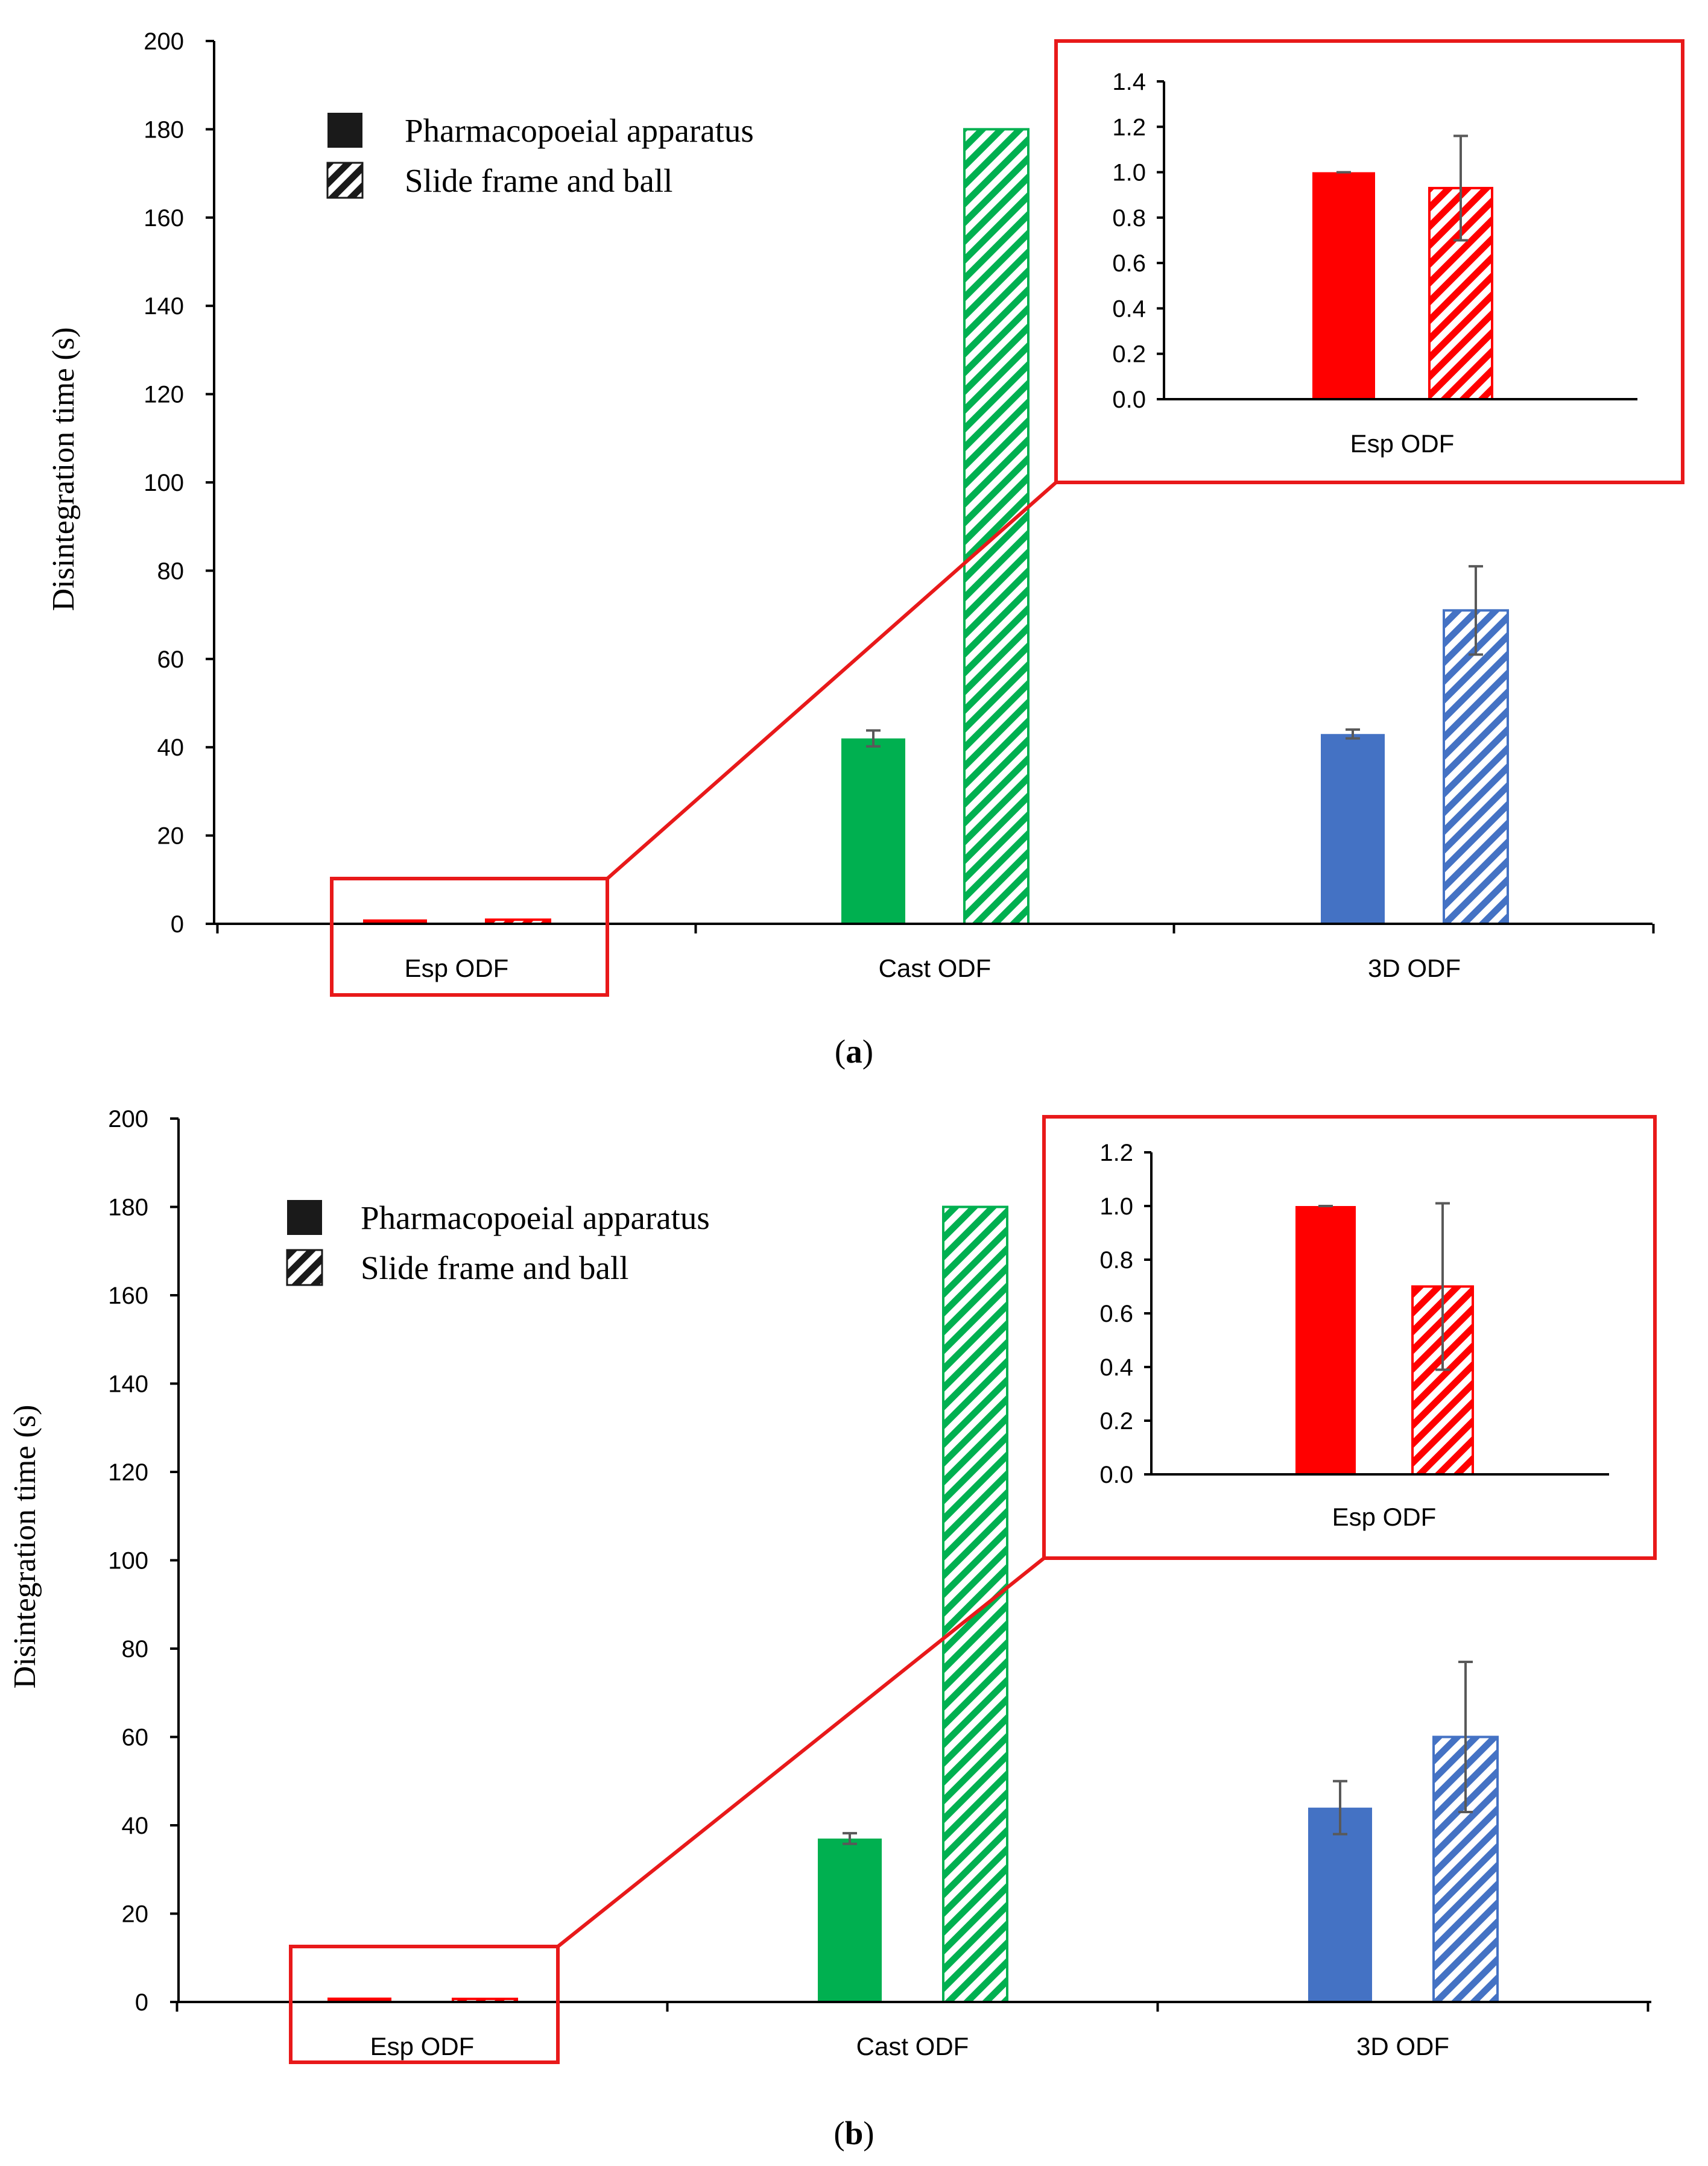  I want to click on legend-swatch-solid-b, so click(304, 1217).